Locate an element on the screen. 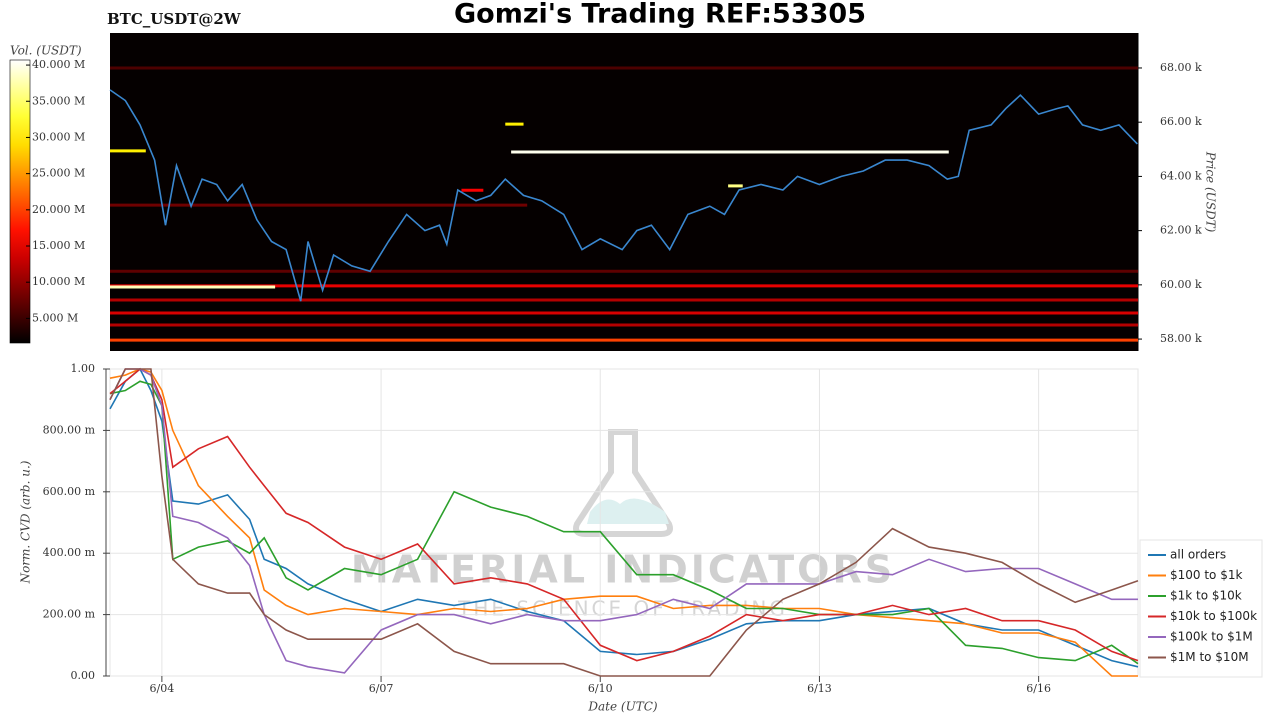 The image size is (1280, 720). x-tick-label: 6/10 is located at coordinates (600, 688).